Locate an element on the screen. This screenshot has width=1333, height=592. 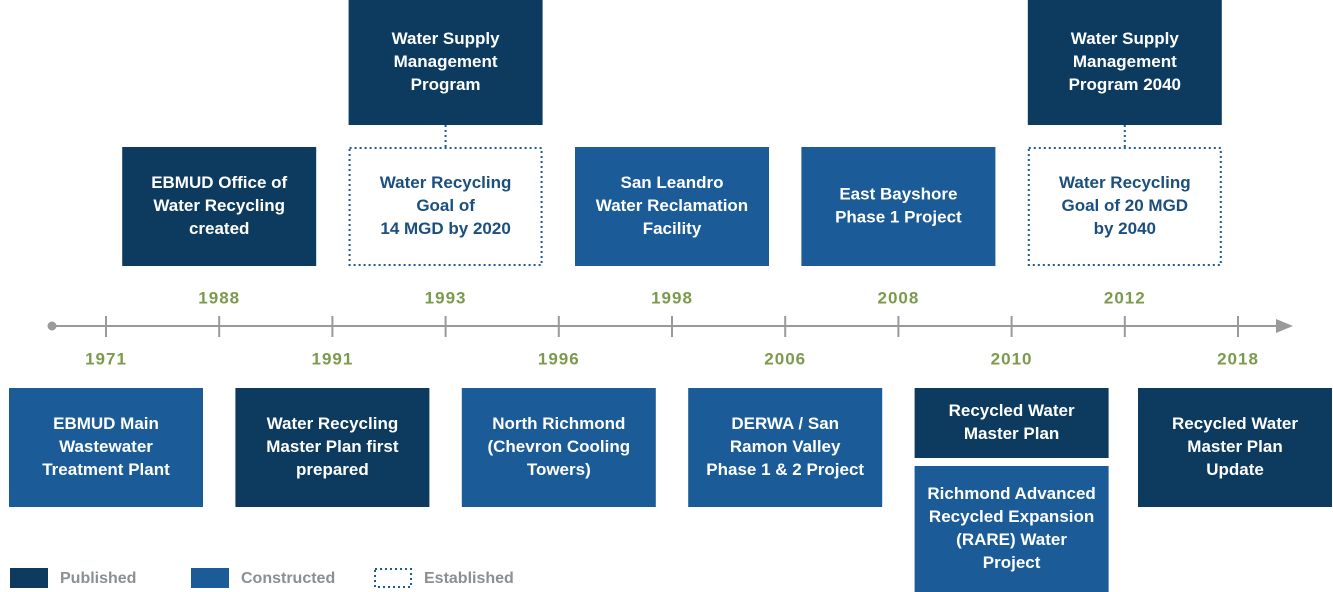
event-text: 14 MGD by 2020 is located at coordinates (445, 228).